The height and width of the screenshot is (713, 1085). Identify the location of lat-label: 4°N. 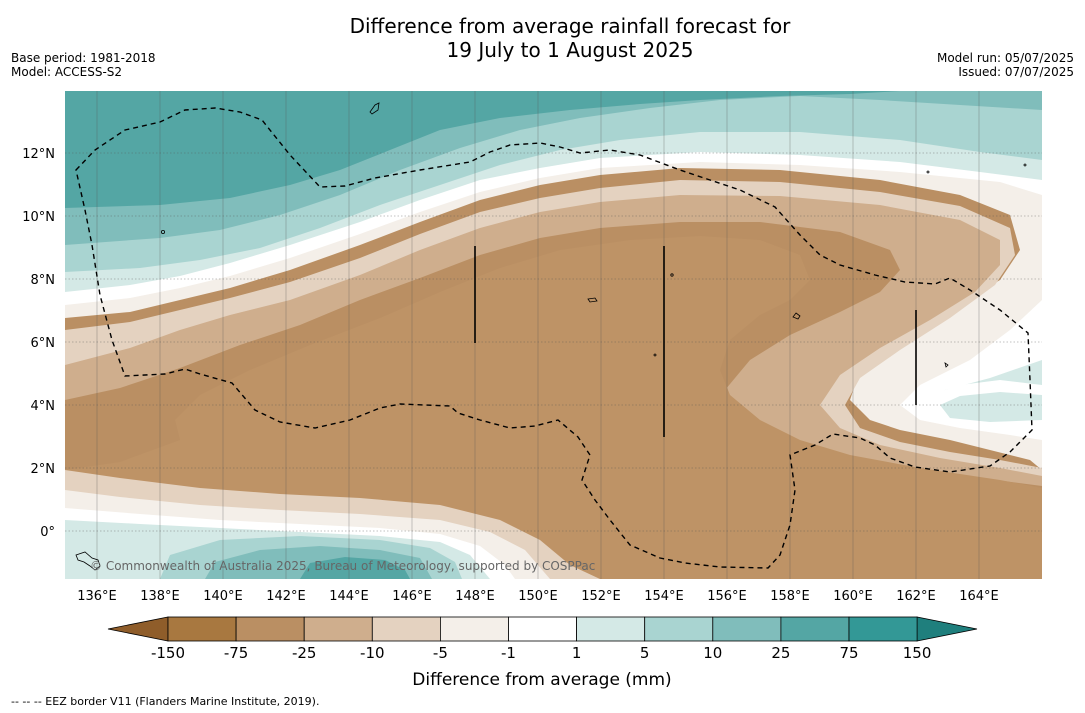
(43, 406).